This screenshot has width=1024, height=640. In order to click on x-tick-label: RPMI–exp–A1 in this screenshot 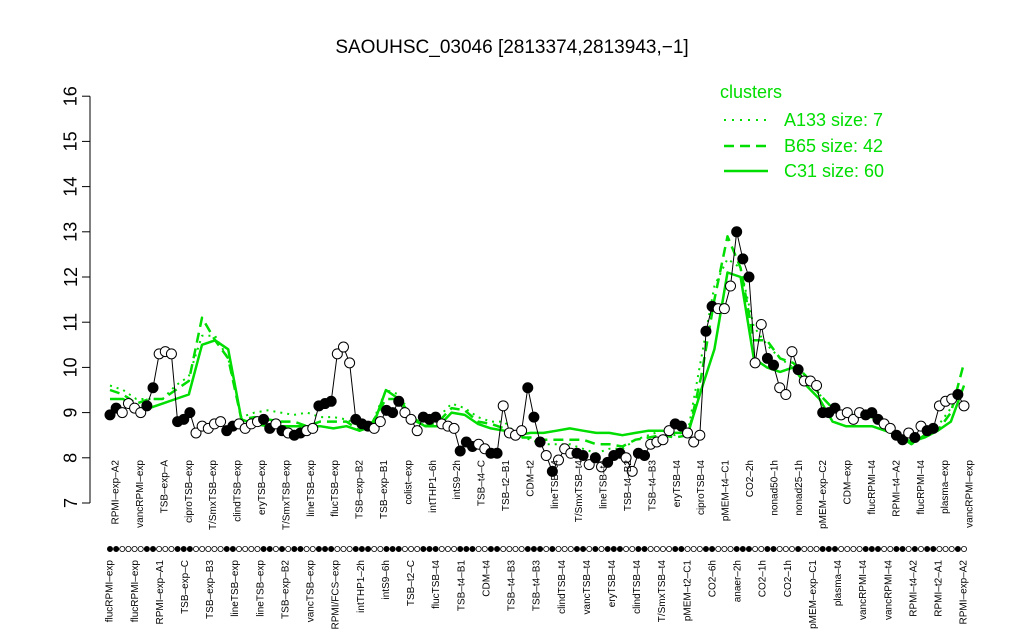, I will do `click(160, 592)`.